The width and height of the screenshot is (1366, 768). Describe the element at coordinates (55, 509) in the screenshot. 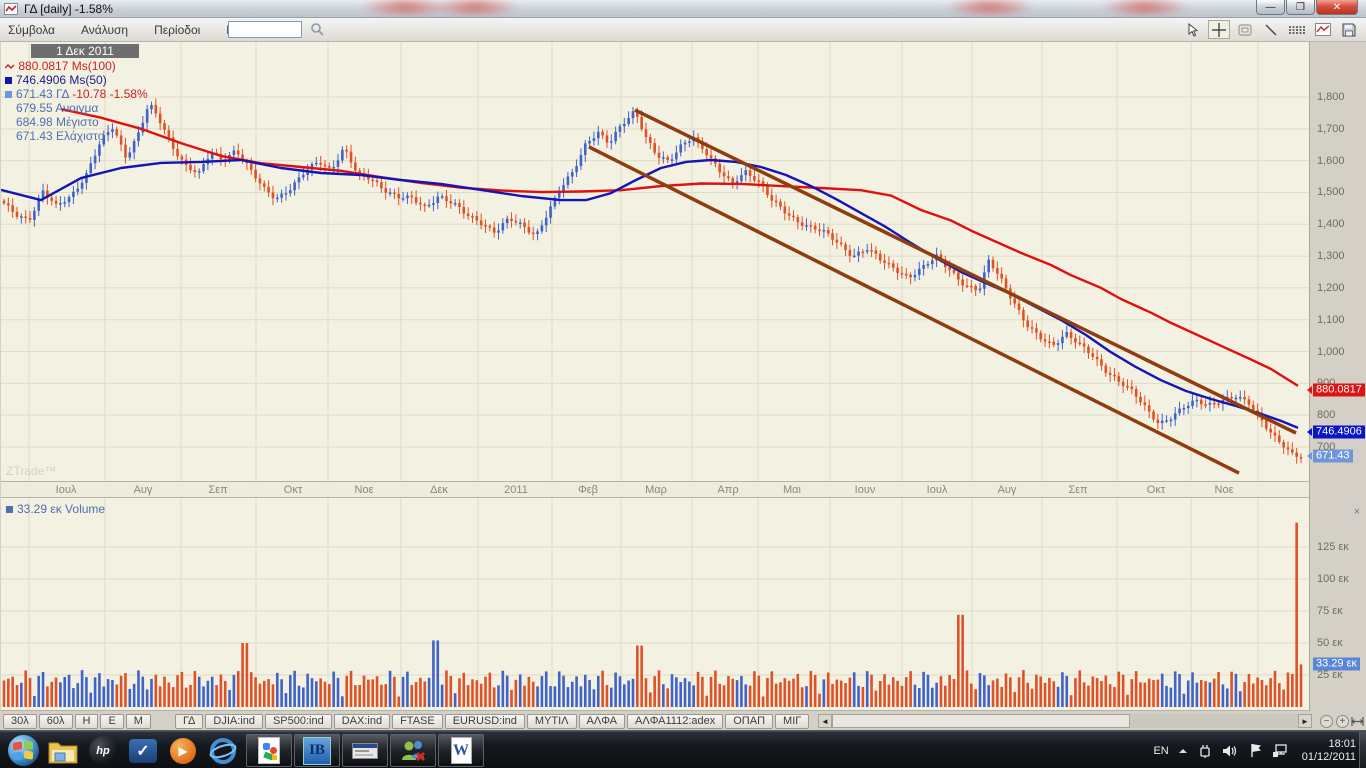

I see `volume-legend: 33.29 εκ Volume` at that location.